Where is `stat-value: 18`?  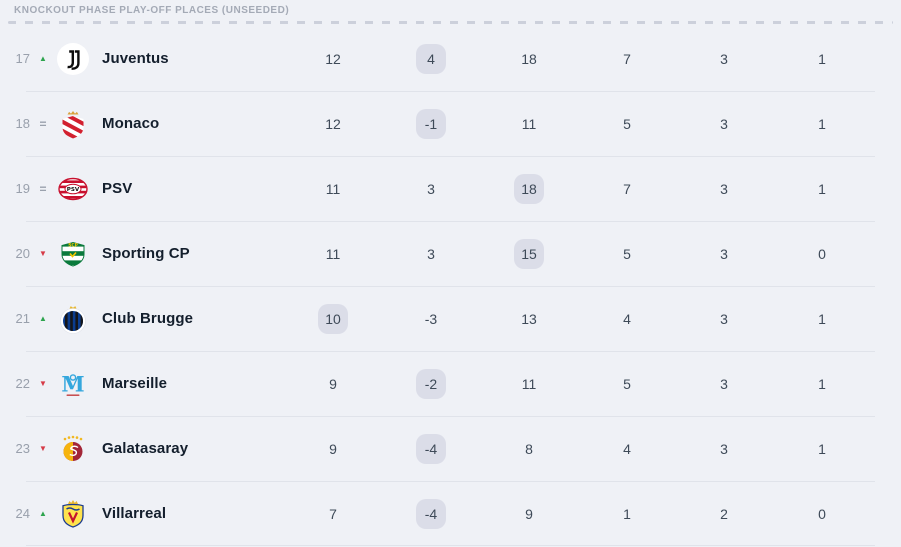
stat-value: 18 is located at coordinates (529, 58).